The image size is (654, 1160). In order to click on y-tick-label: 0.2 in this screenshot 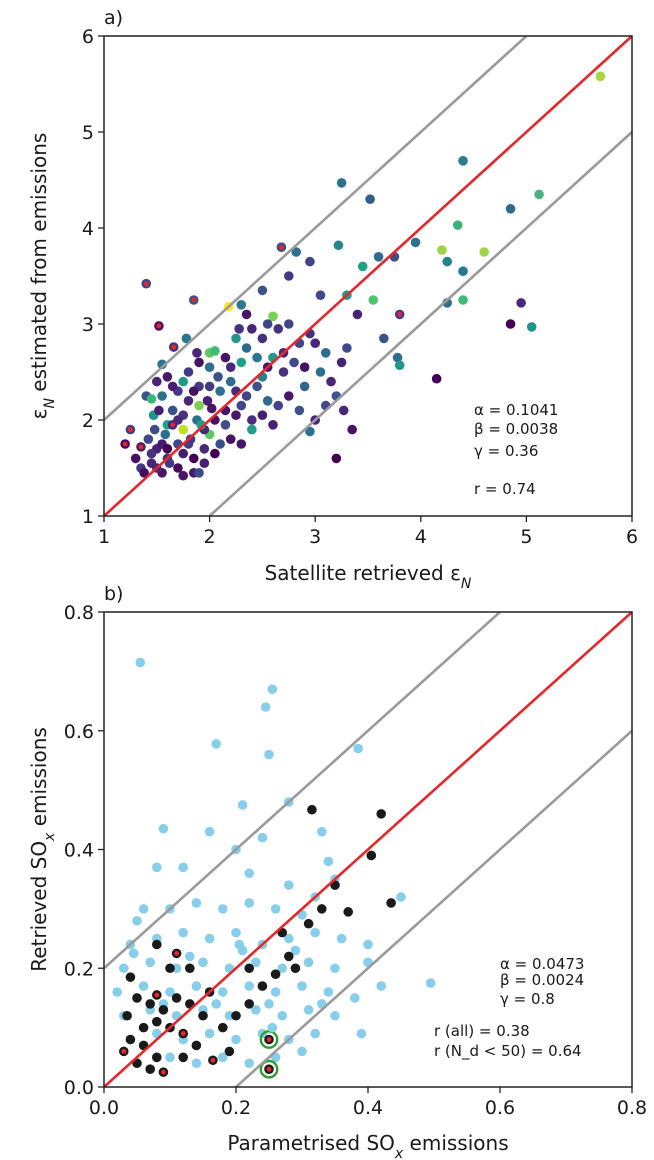, I will do `click(79, 969)`.